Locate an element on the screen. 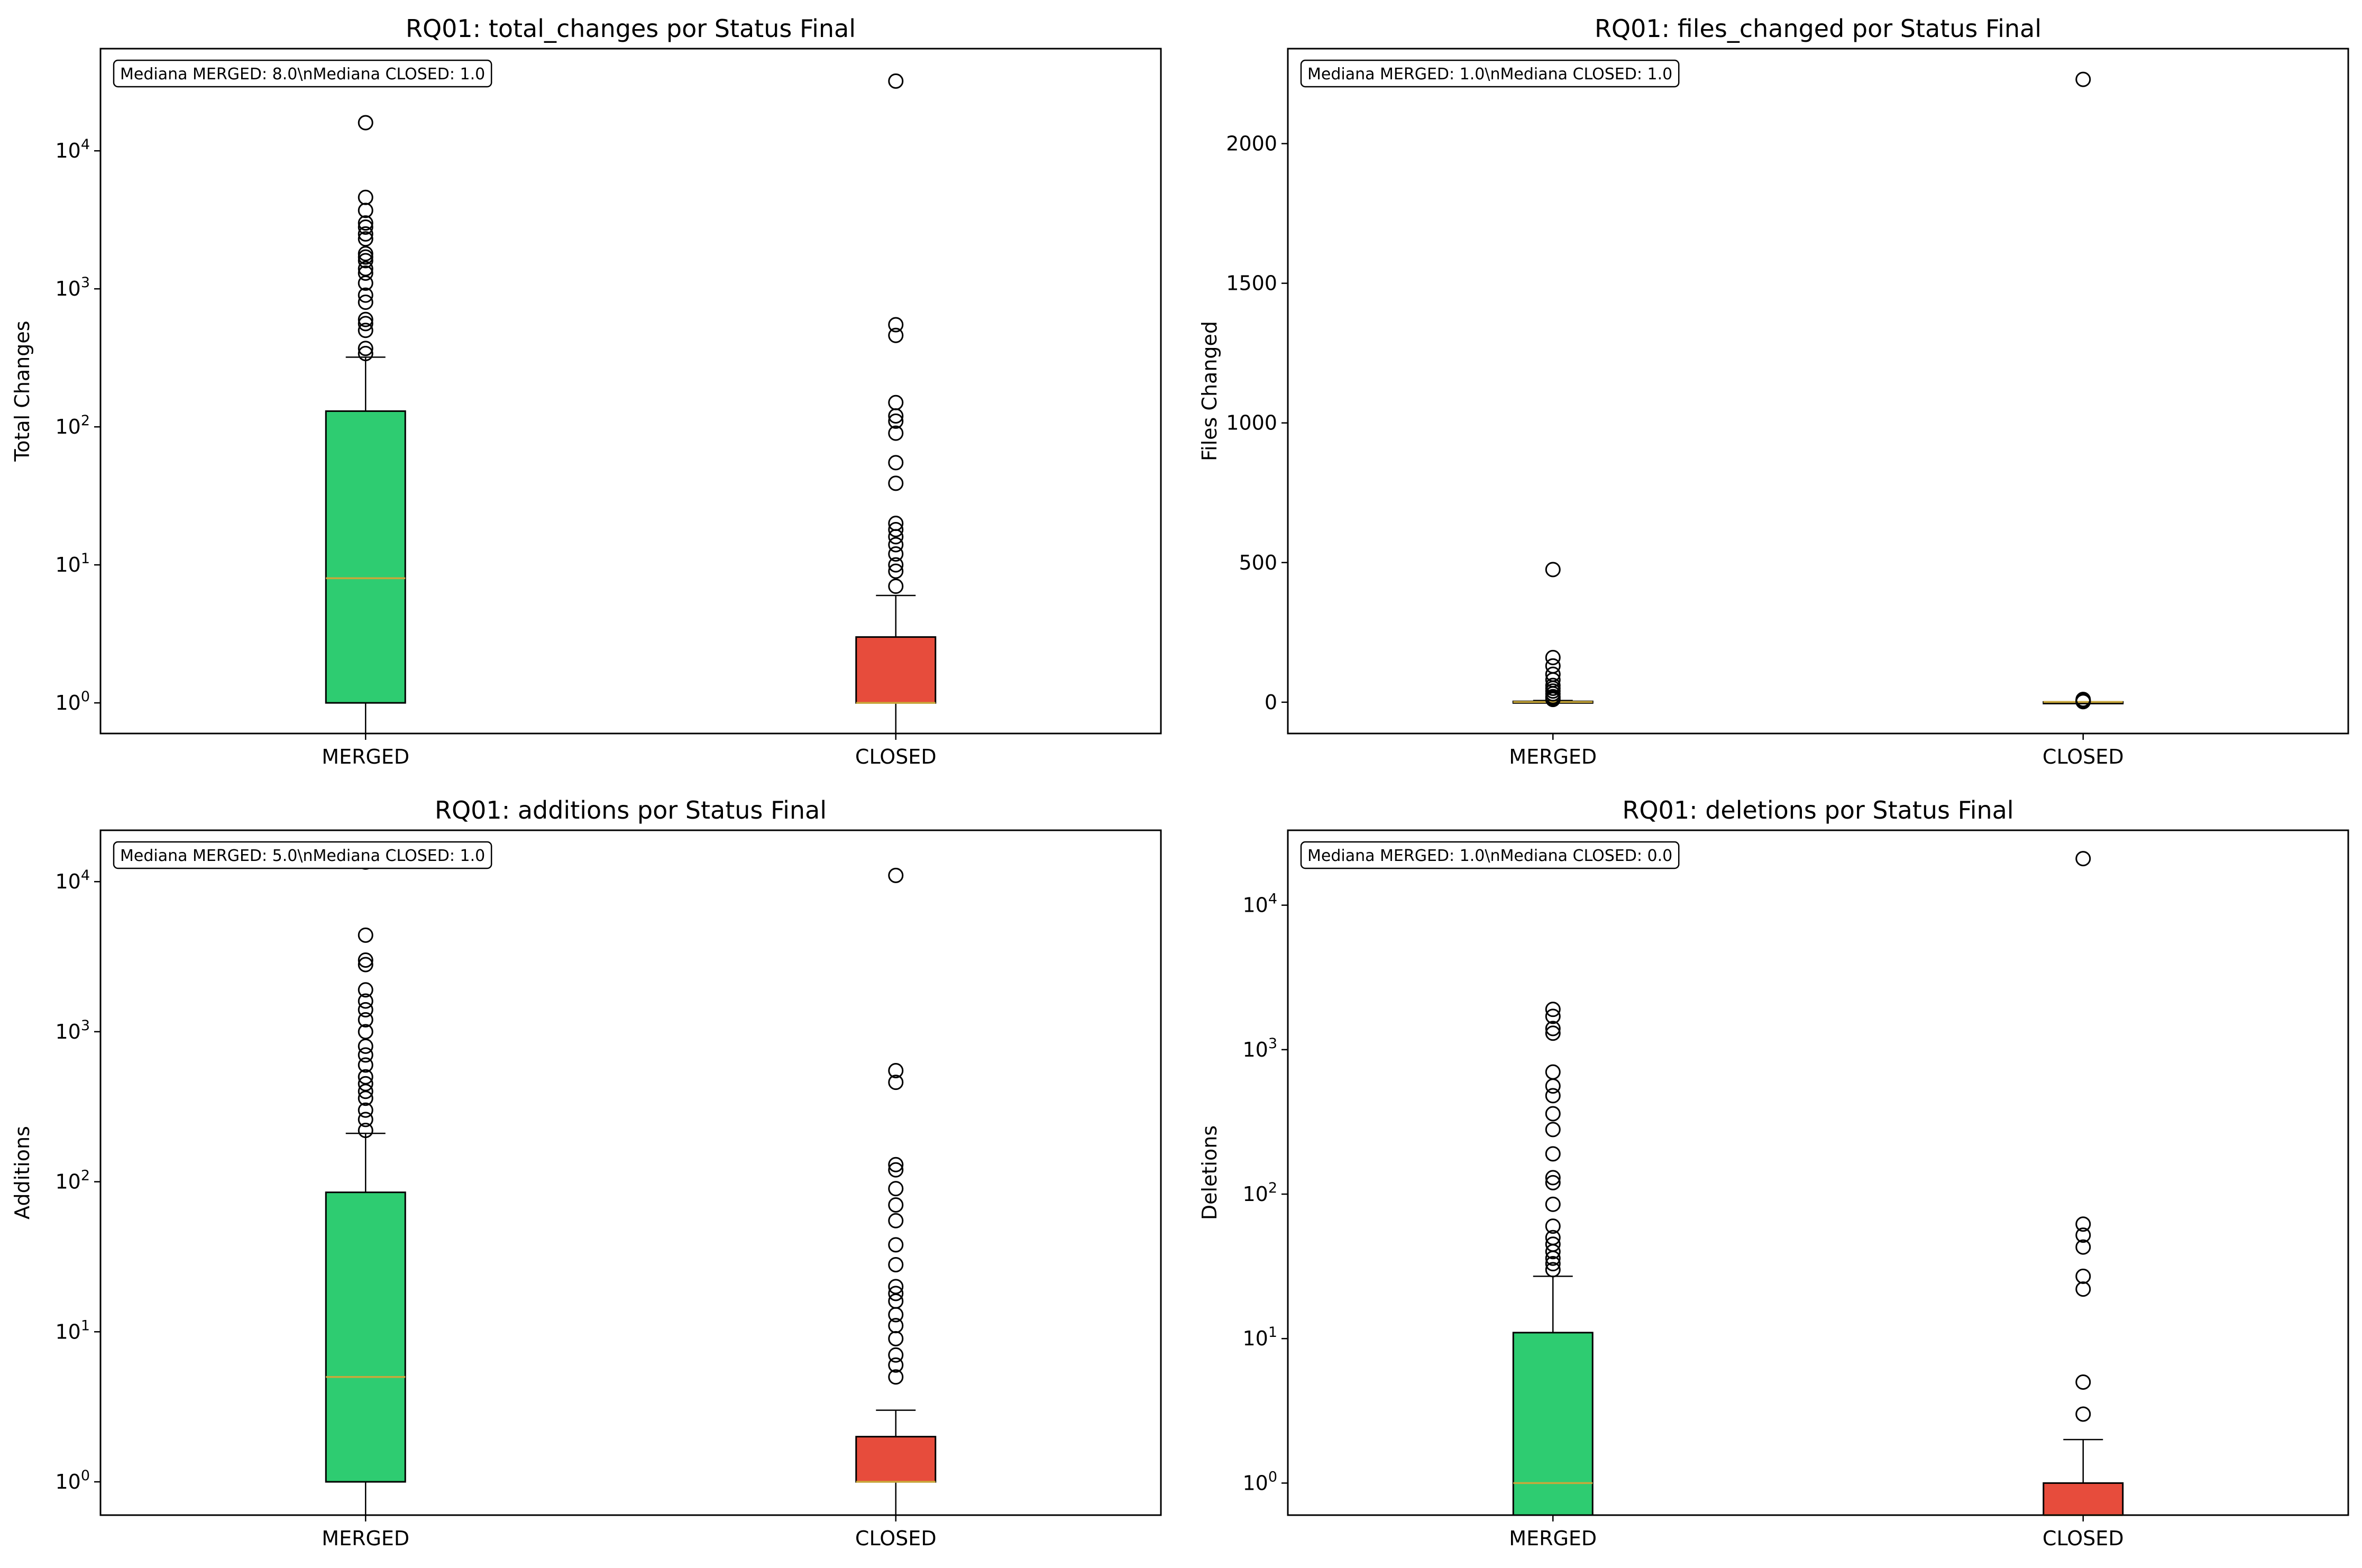 Image resolution: width=2362 pixels, height=1568 pixels. y-tick-label: 10² is located at coordinates (72, 425).